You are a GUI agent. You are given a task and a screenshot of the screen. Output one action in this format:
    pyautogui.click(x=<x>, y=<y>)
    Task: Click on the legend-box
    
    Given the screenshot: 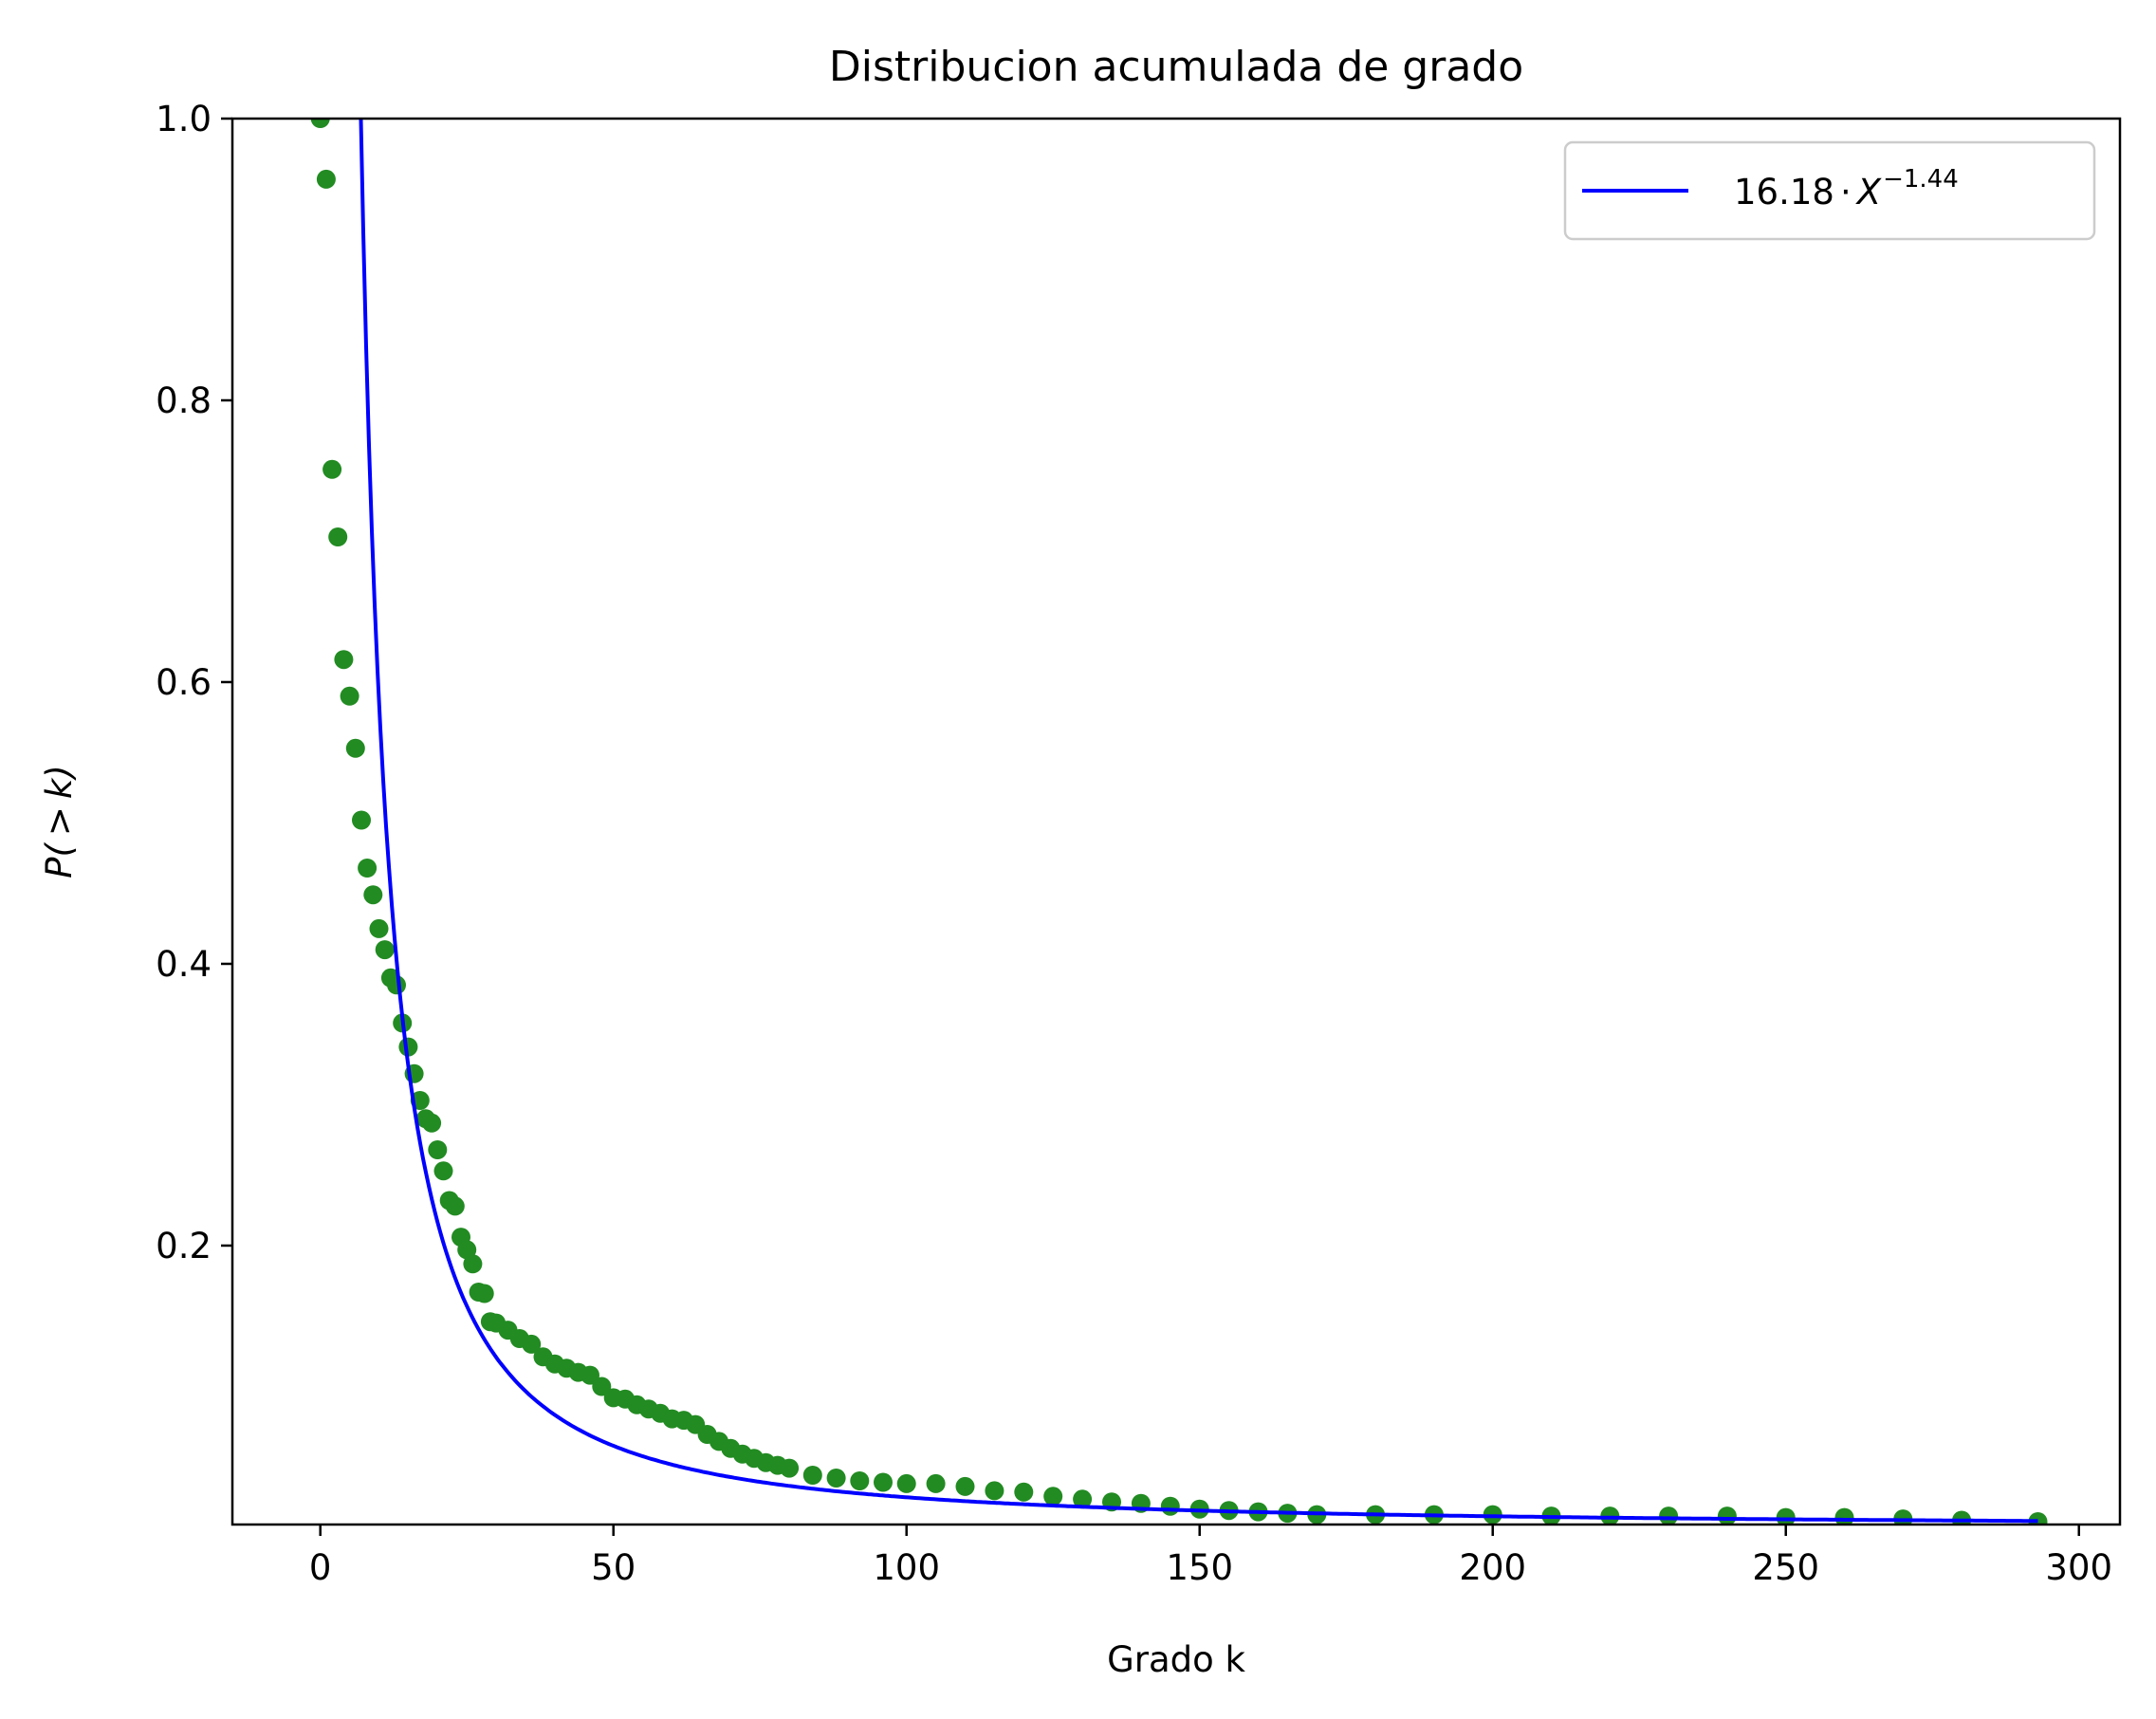 What is the action you would take?
    pyautogui.click(x=1829, y=190)
    